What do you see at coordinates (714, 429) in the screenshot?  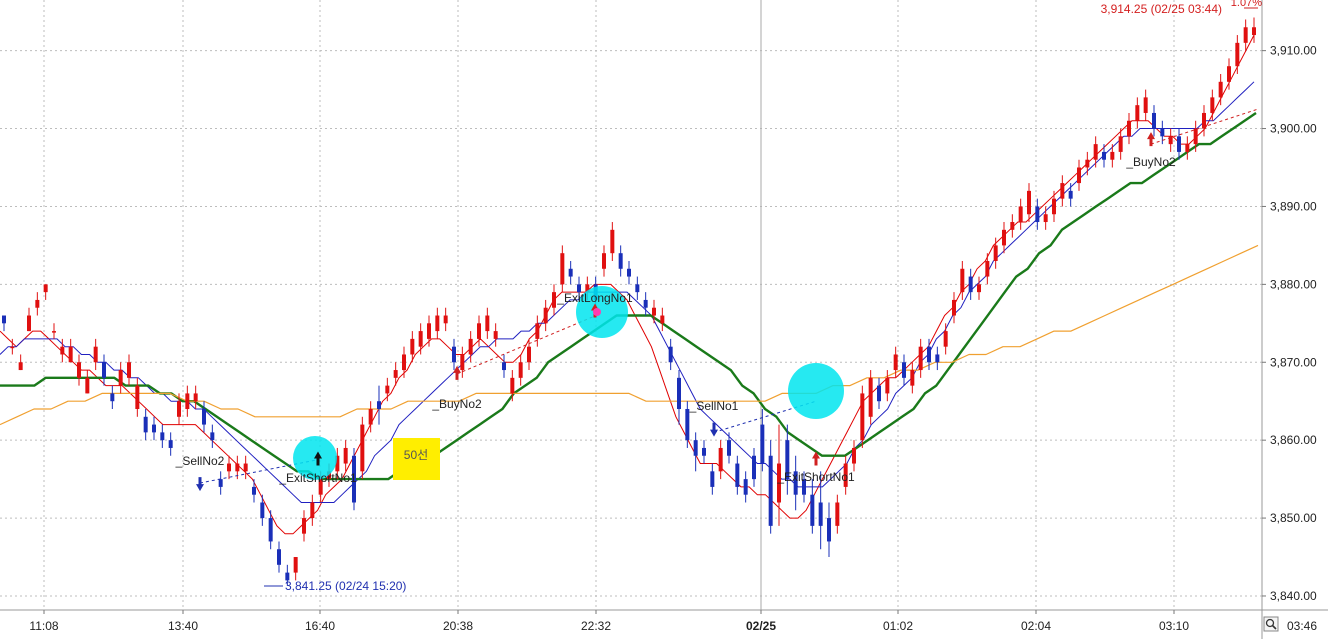 I see `arrow-down-icon` at bounding box center [714, 429].